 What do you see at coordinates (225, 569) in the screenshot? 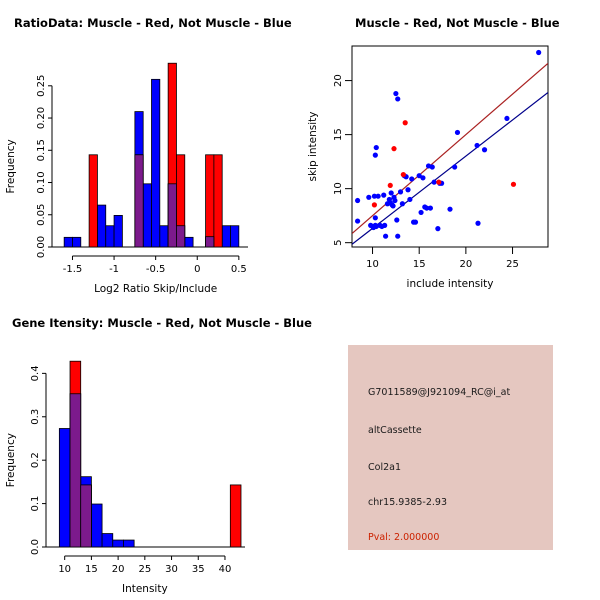
I see `x-tick-label: 40` at bounding box center [225, 569].